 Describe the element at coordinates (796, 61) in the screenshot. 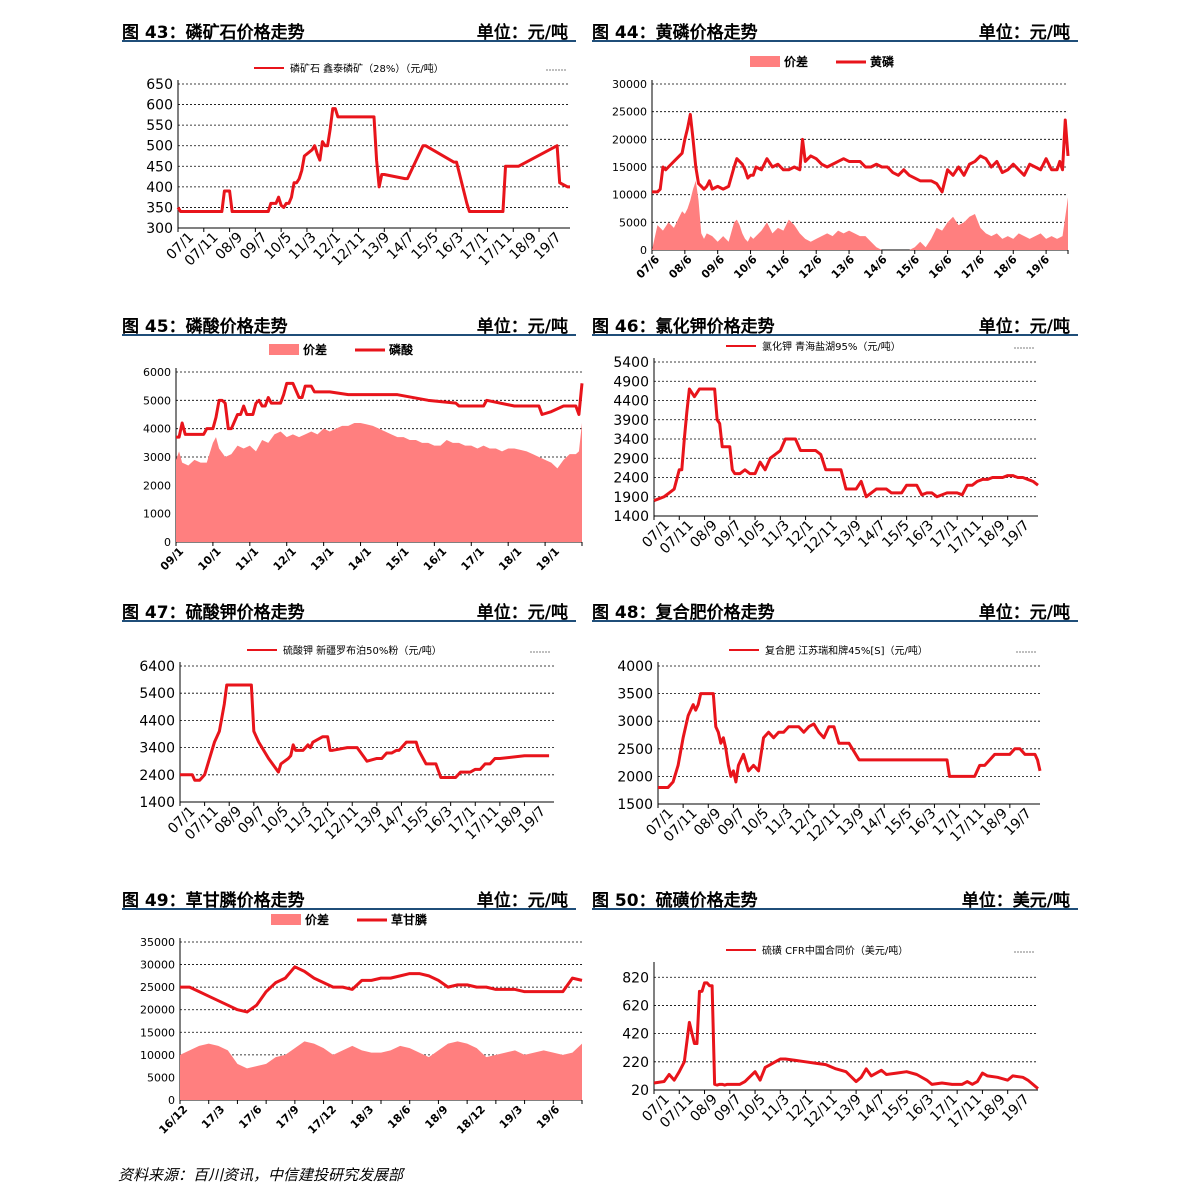

I see `legend-label: 价差` at that location.